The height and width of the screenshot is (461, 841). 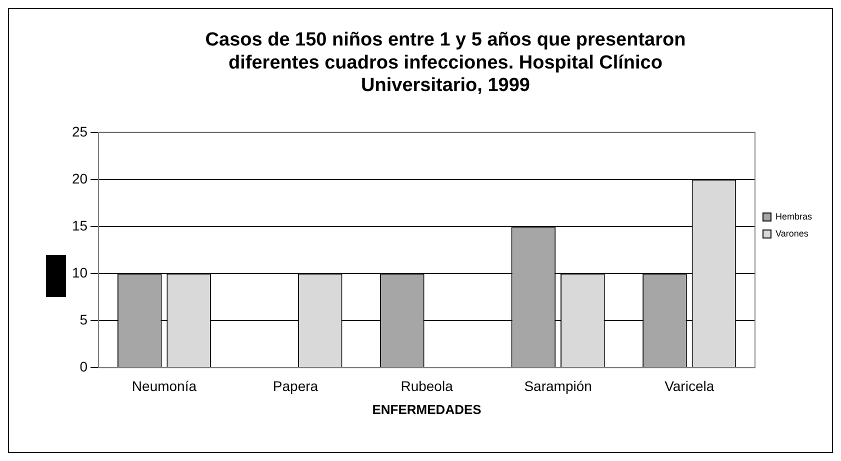 I want to click on x-tick-label: Varicela, so click(x=689, y=386).